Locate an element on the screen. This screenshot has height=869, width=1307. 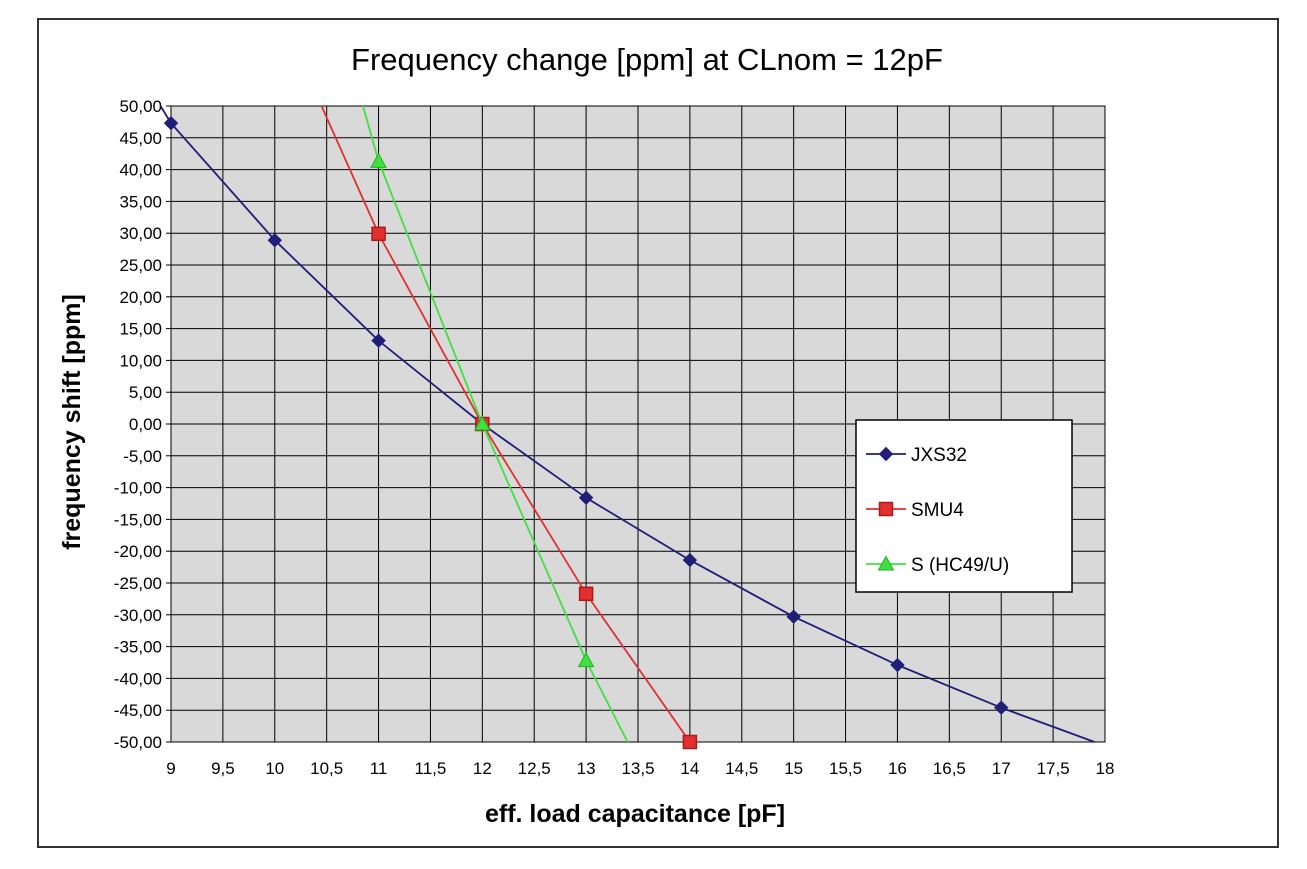
x-tick-label: 14 is located at coordinates (689, 768).